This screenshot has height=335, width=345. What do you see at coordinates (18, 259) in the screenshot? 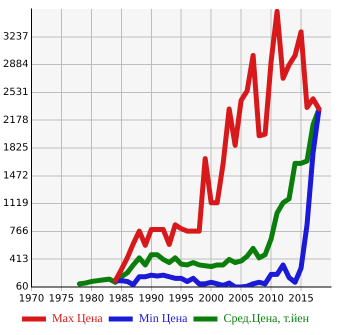
I see `y-tick-label: 413` at bounding box center [18, 259].